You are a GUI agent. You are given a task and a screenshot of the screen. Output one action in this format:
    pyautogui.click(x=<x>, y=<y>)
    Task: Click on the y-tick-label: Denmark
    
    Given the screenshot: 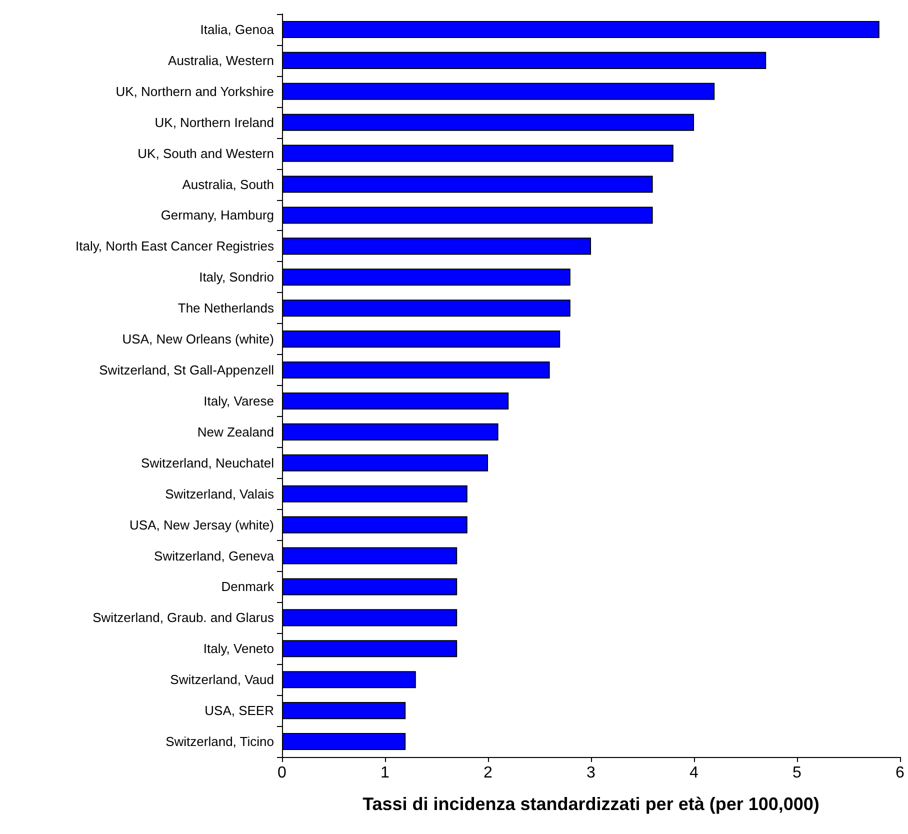 What is the action you would take?
    pyautogui.click(x=247, y=586)
    